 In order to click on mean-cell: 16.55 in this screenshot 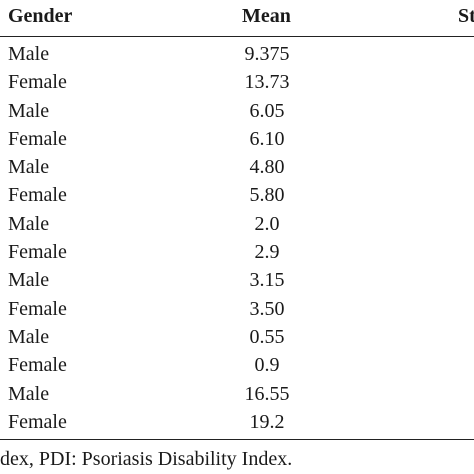, I will do `click(267, 393)`.